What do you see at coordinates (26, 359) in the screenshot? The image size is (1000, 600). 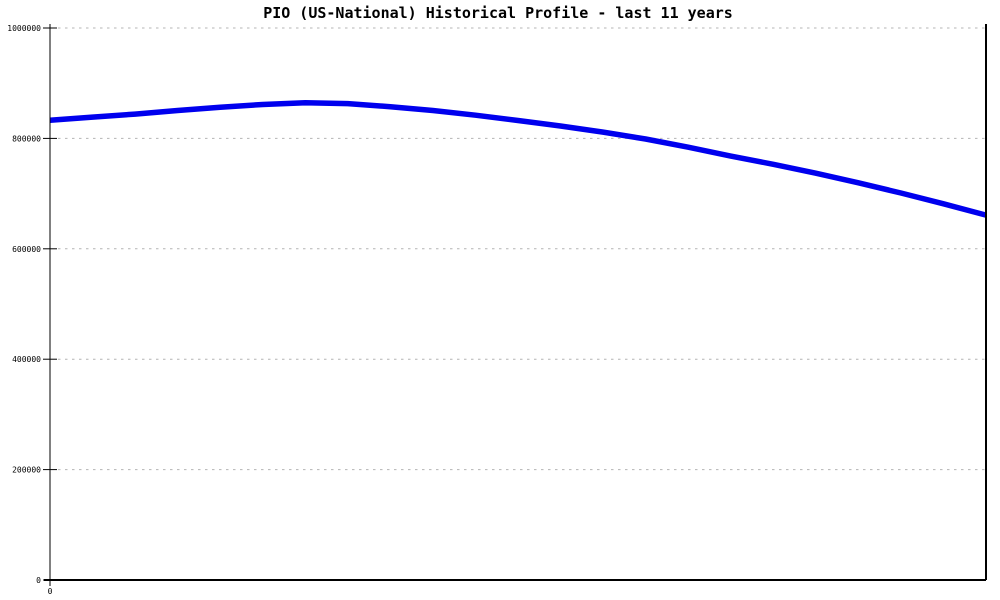 I see `y-tick-label: 400000` at bounding box center [26, 359].